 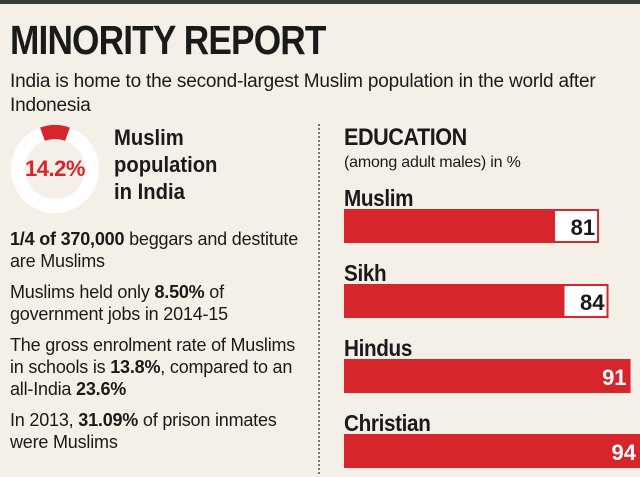 What do you see at coordinates (378, 348) in the screenshot?
I see `bar-category-label: Hindus` at bounding box center [378, 348].